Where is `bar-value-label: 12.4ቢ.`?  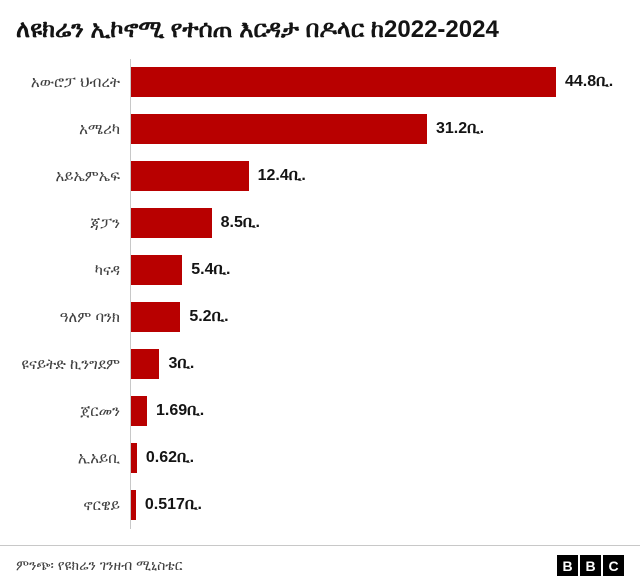
bar-value-label: 12.4ቢ. is located at coordinates (281, 176).